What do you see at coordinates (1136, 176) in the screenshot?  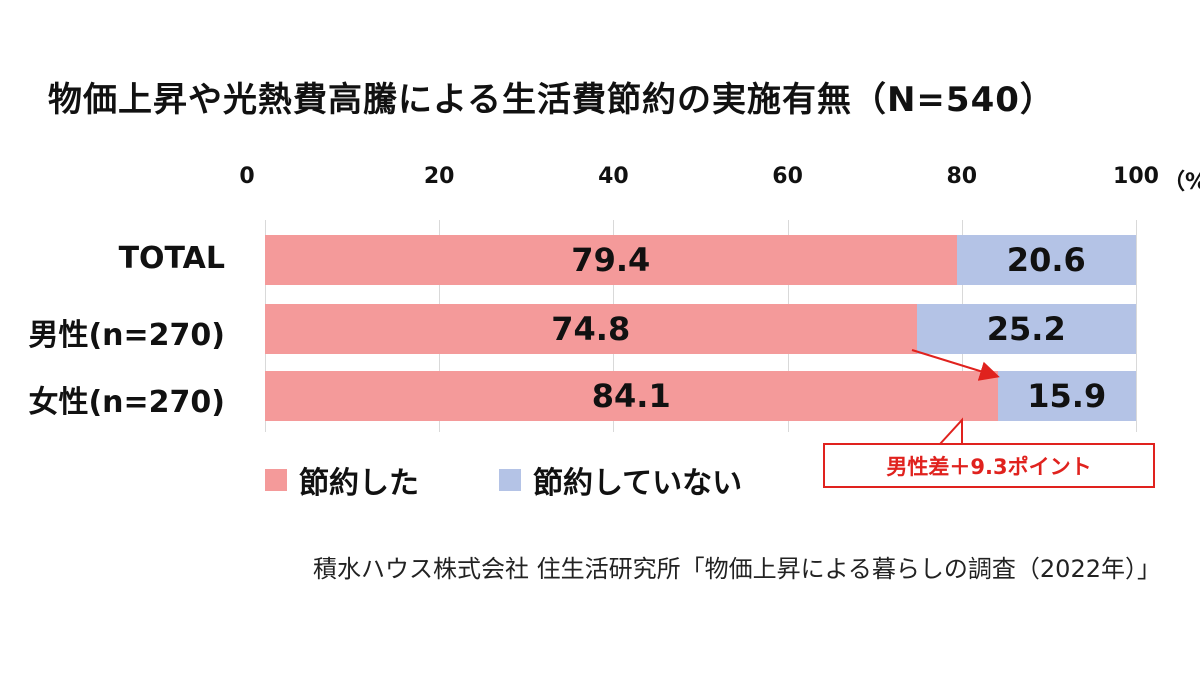 I see `x-tick-label: 100` at bounding box center [1136, 176].